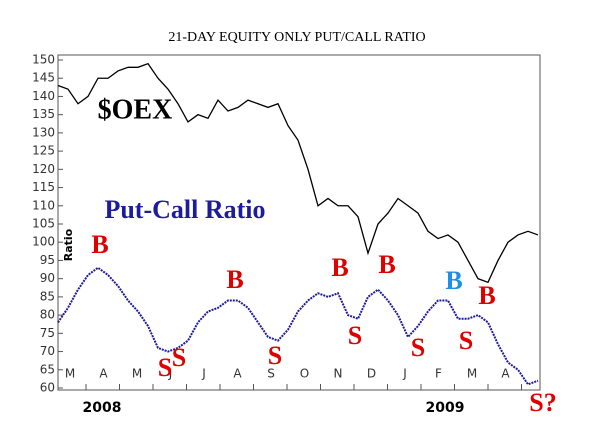 The width and height of the screenshot is (595, 446). Describe the element at coordinates (304, 374) in the screenshot. I see `x-tick-label: O` at that location.